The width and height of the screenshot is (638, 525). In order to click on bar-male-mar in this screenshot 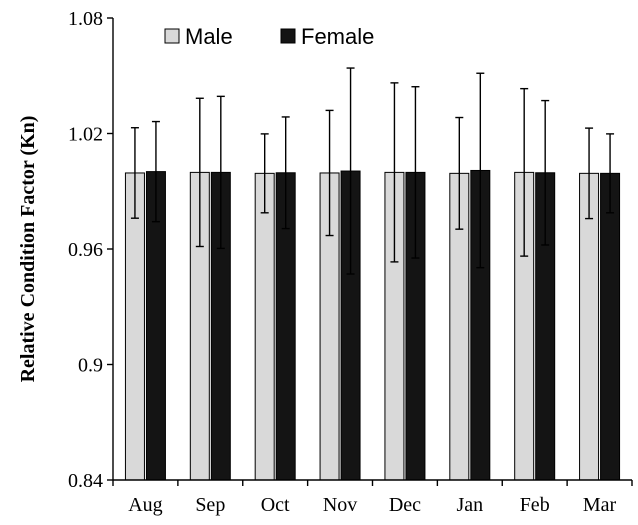, I will do `click(589, 326)`.